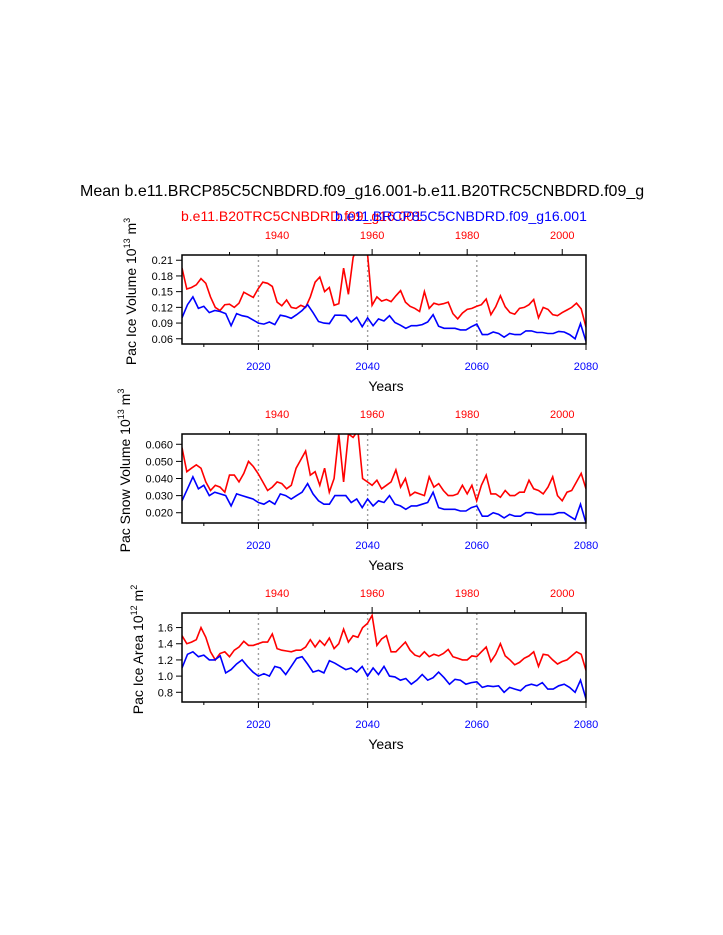 The height and width of the screenshot is (935, 723). Describe the element at coordinates (467, 594) in the screenshot. I see `panel-3-top-tick-label-2: 1980` at that location.